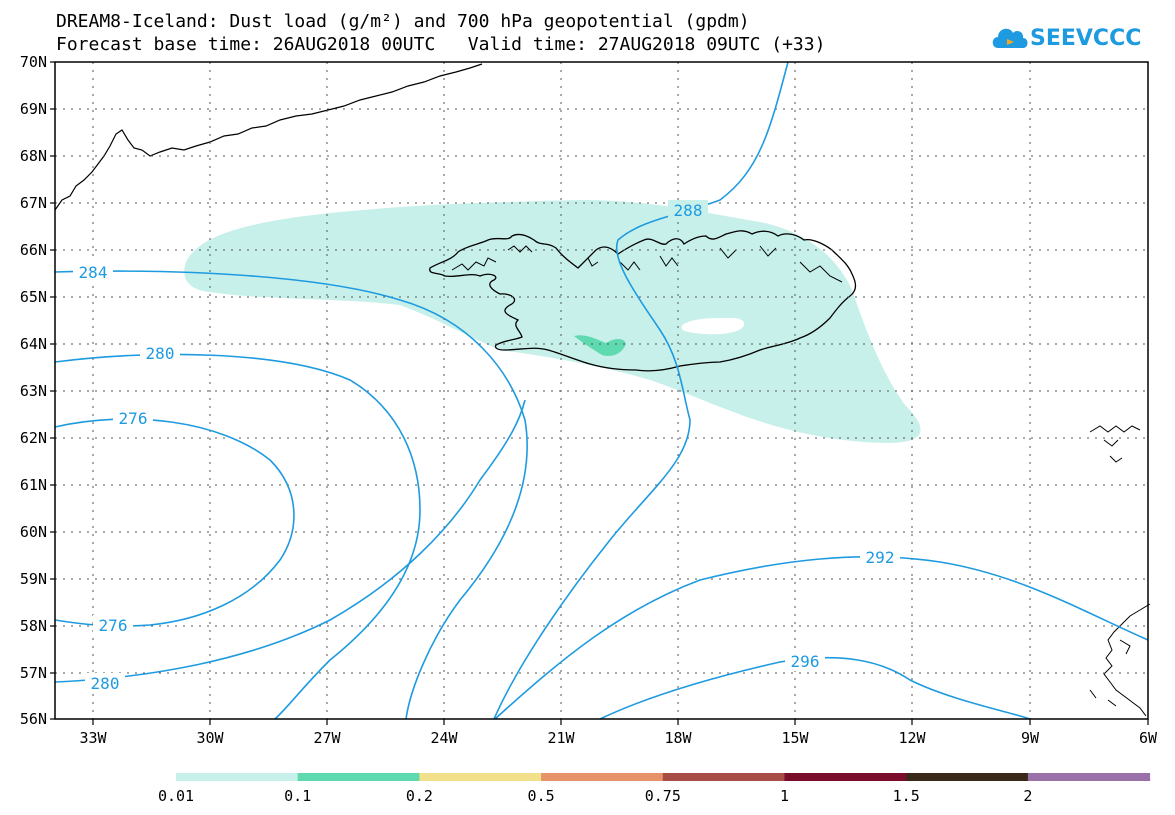 The height and width of the screenshot is (815, 1175). Describe the element at coordinates (561, 738) in the screenshot. I see `lon-tick-label: 21W` at that location.